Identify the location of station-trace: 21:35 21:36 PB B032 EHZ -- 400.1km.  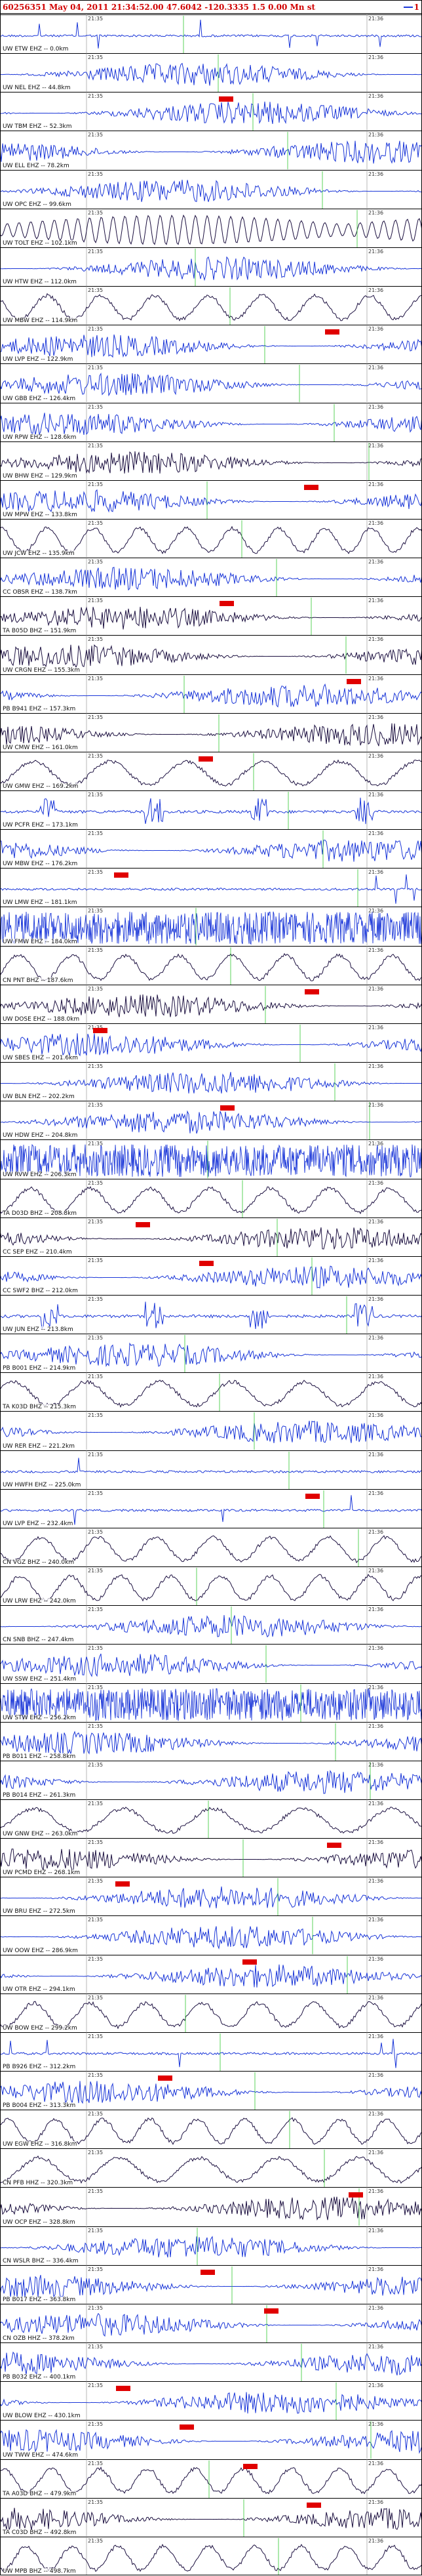
(211, 2362).